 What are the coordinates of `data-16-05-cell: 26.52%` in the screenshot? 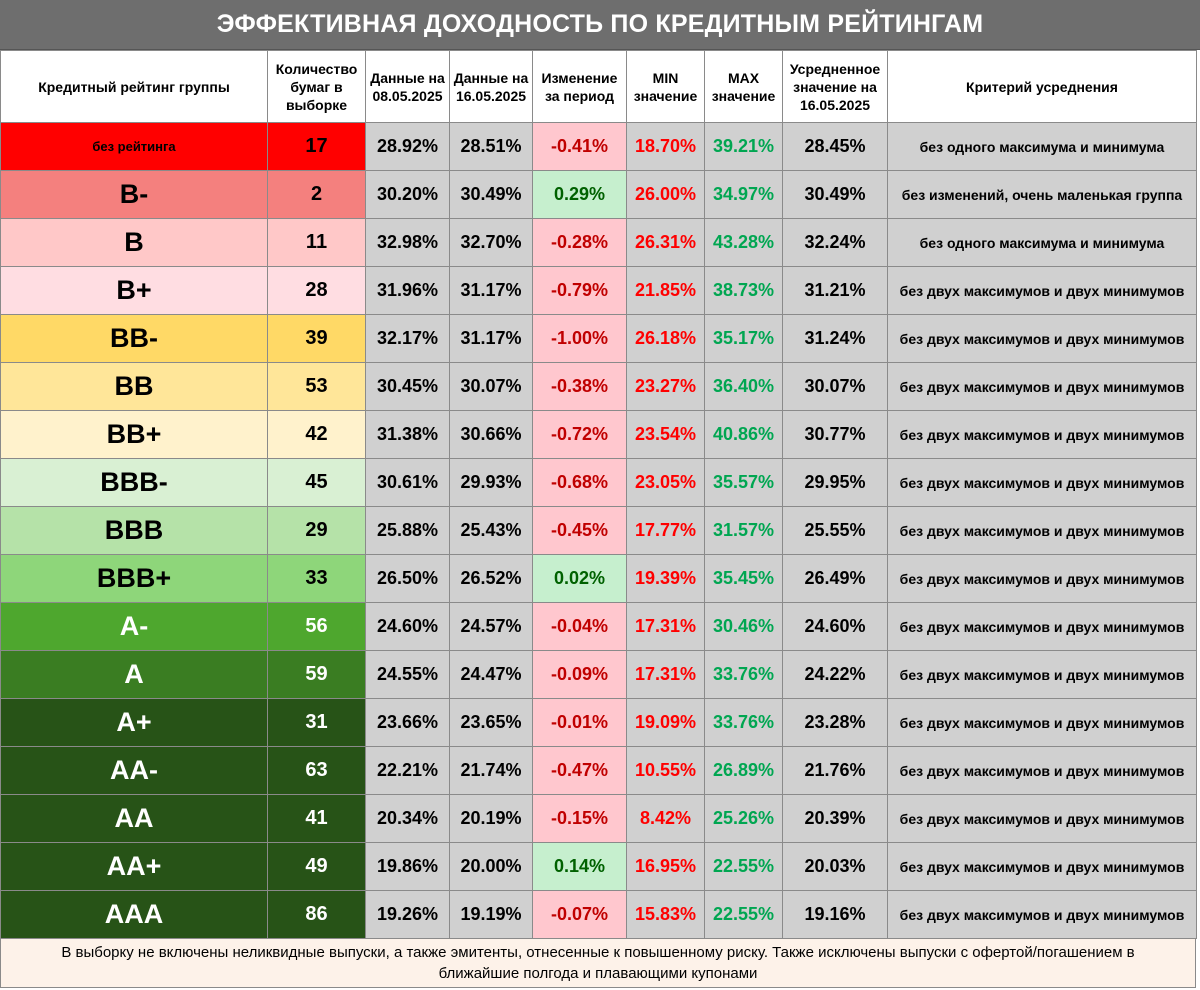 It's located at (491, 578).